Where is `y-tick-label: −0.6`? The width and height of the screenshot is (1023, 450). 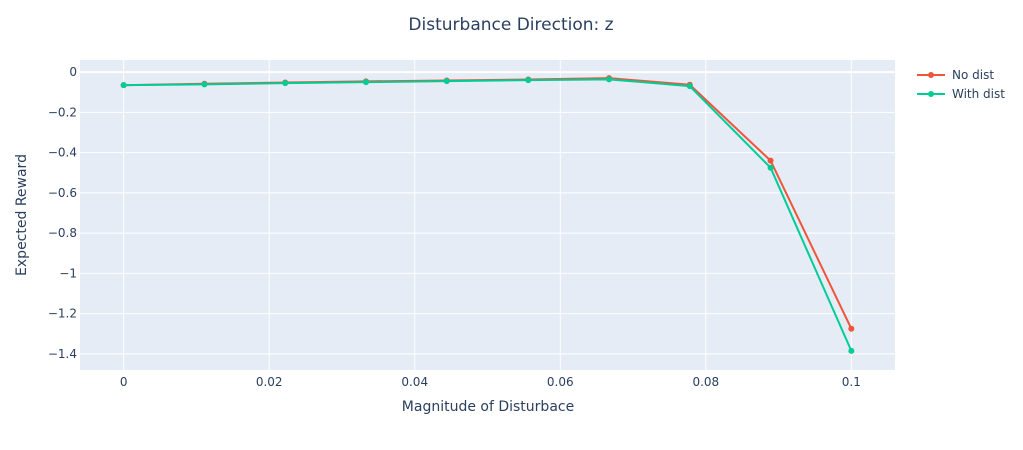 y-tick-label: −0.6 is located at coordinates (62, 193).